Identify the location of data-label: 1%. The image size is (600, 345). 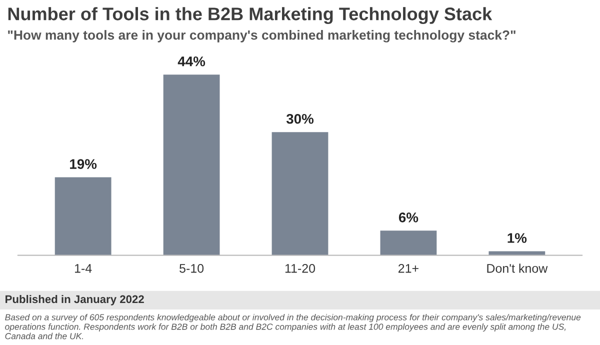
(517, 238).